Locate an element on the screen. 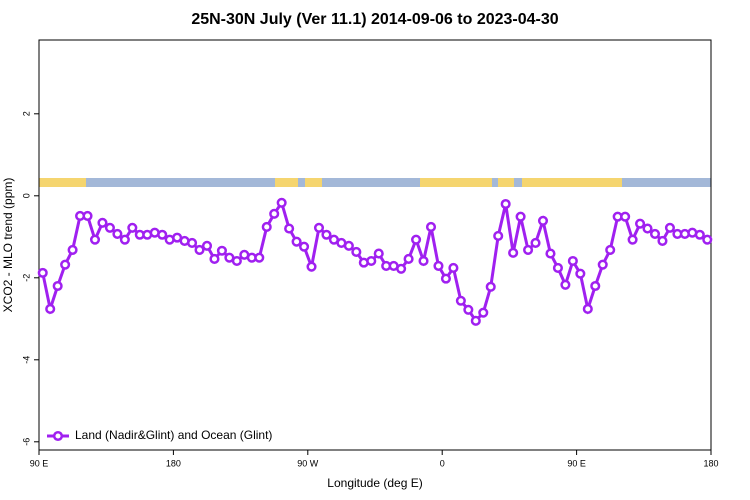  y-tick-label: 2 is located at coordinates (26, 113).